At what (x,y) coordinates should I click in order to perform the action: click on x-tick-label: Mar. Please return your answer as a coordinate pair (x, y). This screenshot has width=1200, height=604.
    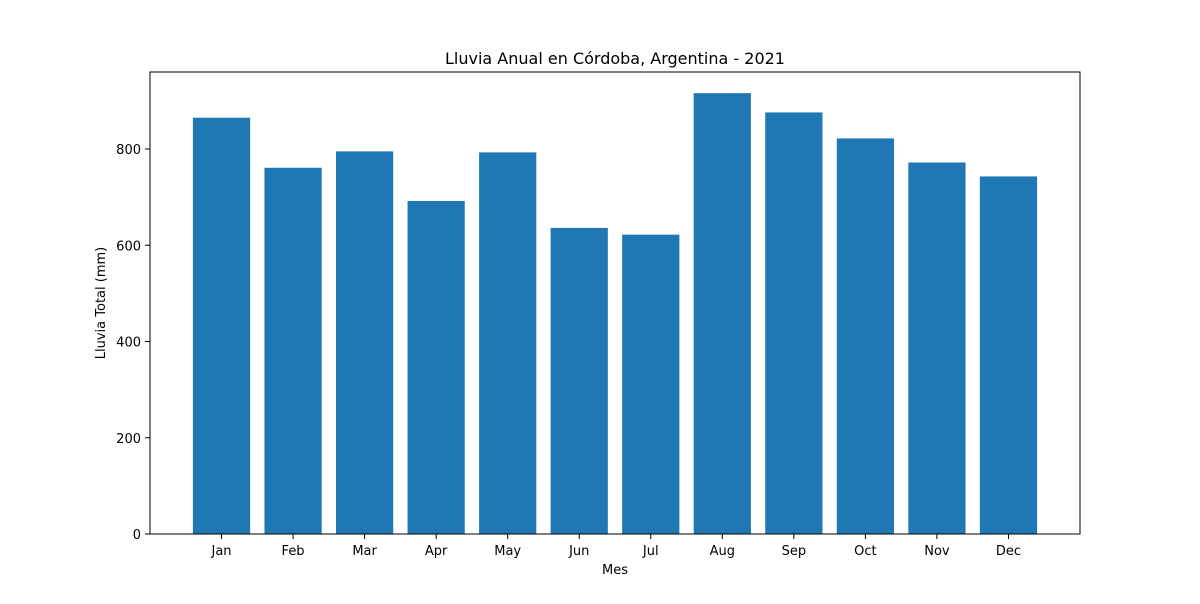
    Looking at the image, I should click on (364, 551).